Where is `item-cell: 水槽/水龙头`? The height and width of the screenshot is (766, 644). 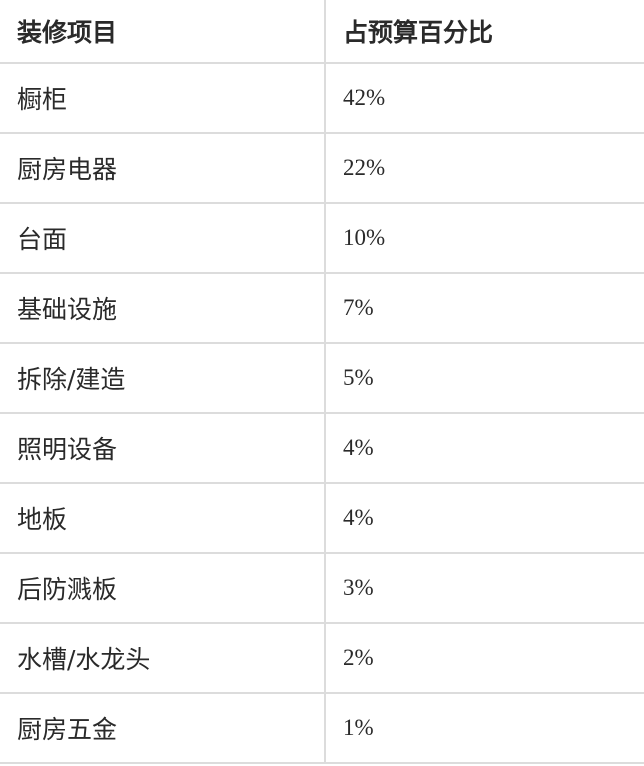 item-cell: 水槽/水龙头 is located at coordinates (163, 658).